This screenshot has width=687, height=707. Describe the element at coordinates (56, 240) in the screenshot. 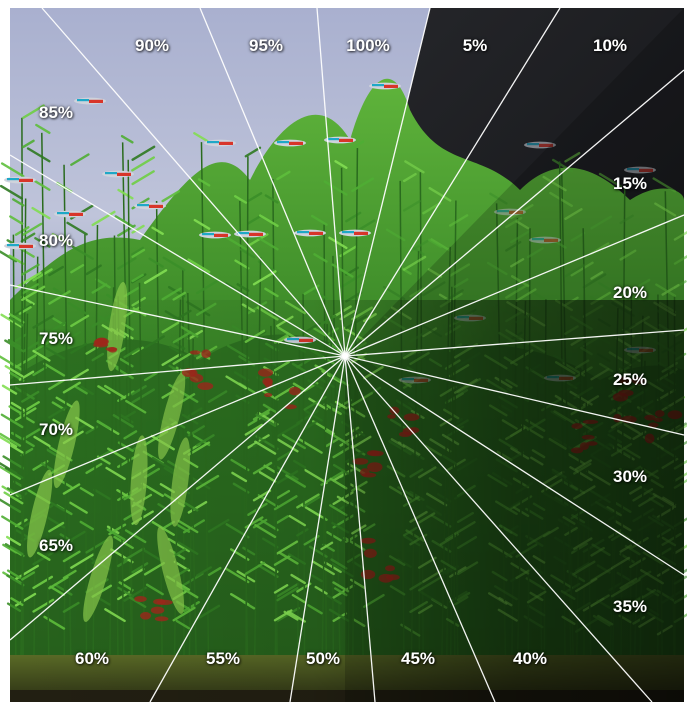

I see `brightness-label-80: 80%` at that location.